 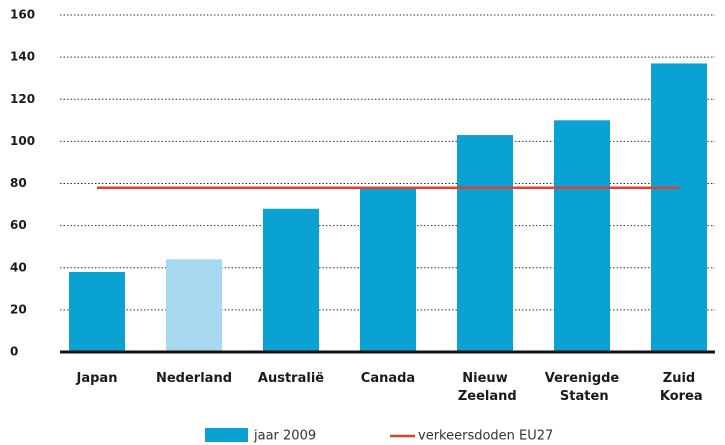 I want to click on x-tick-label: Canada, so click(x=388, y=378).